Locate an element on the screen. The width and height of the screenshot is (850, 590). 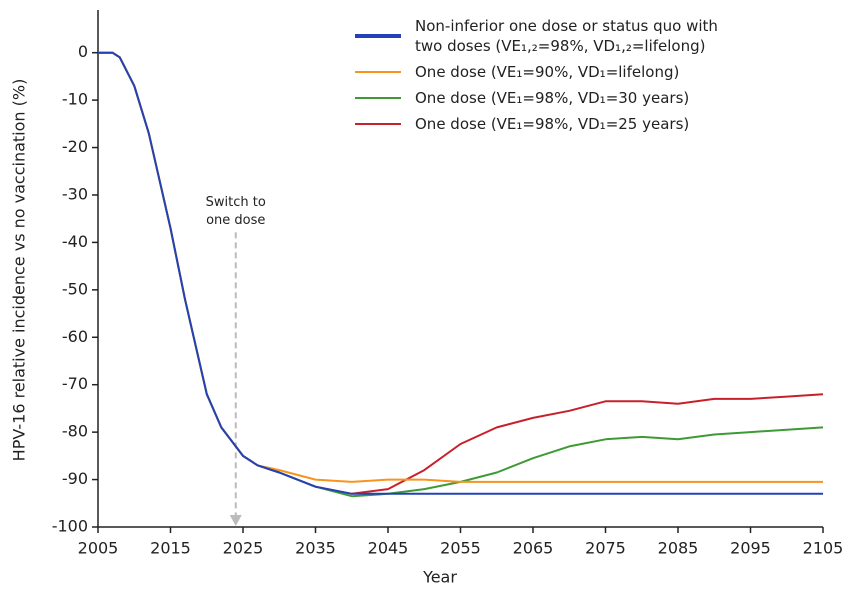
legend-entry: One dose (VE₁=98%, VD₁=30 years) is located at coordinates (600, 98).